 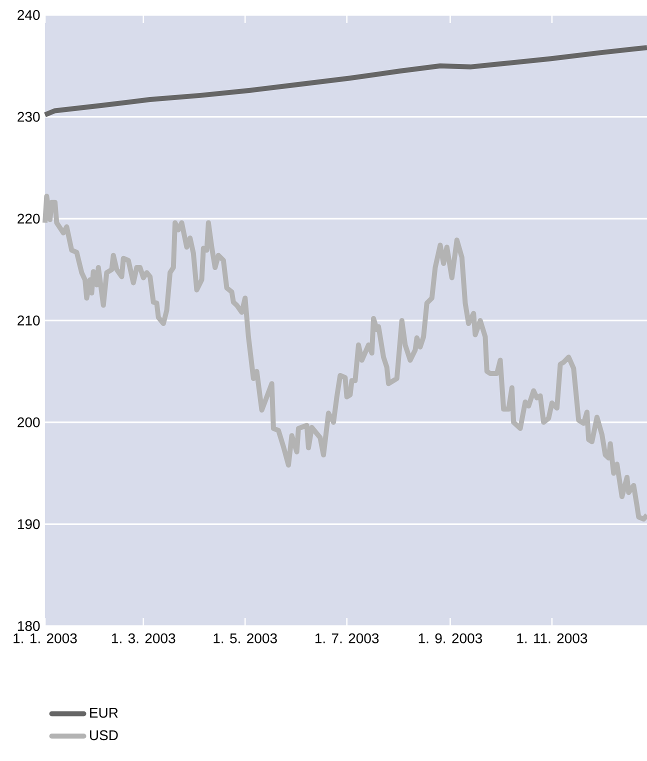 What do you see at coordinates (144, 638) in the screenshot?
I see `x-tick-label: 1. 3. 2003` at bounding box center [144, 638].